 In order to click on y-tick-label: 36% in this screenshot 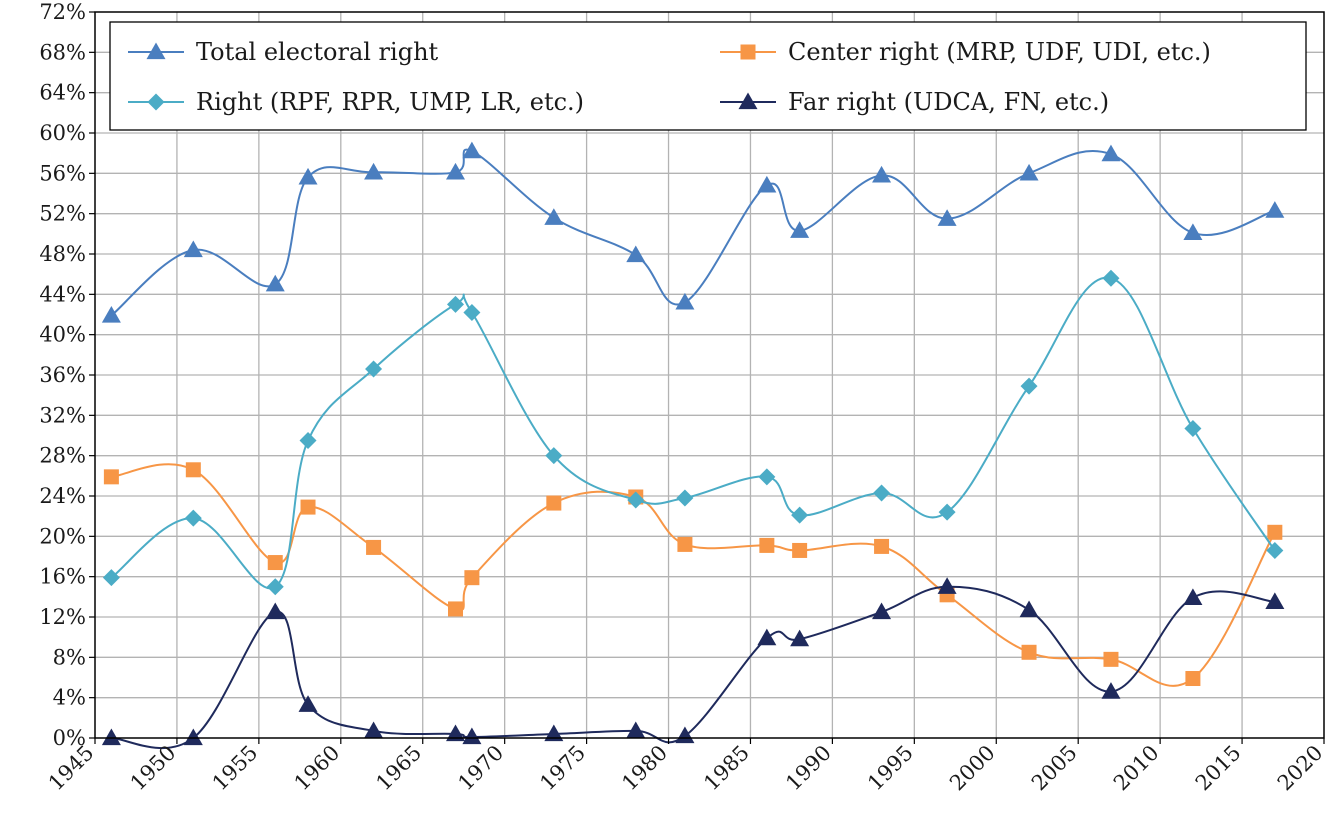, I will do `click(62, 375)`.